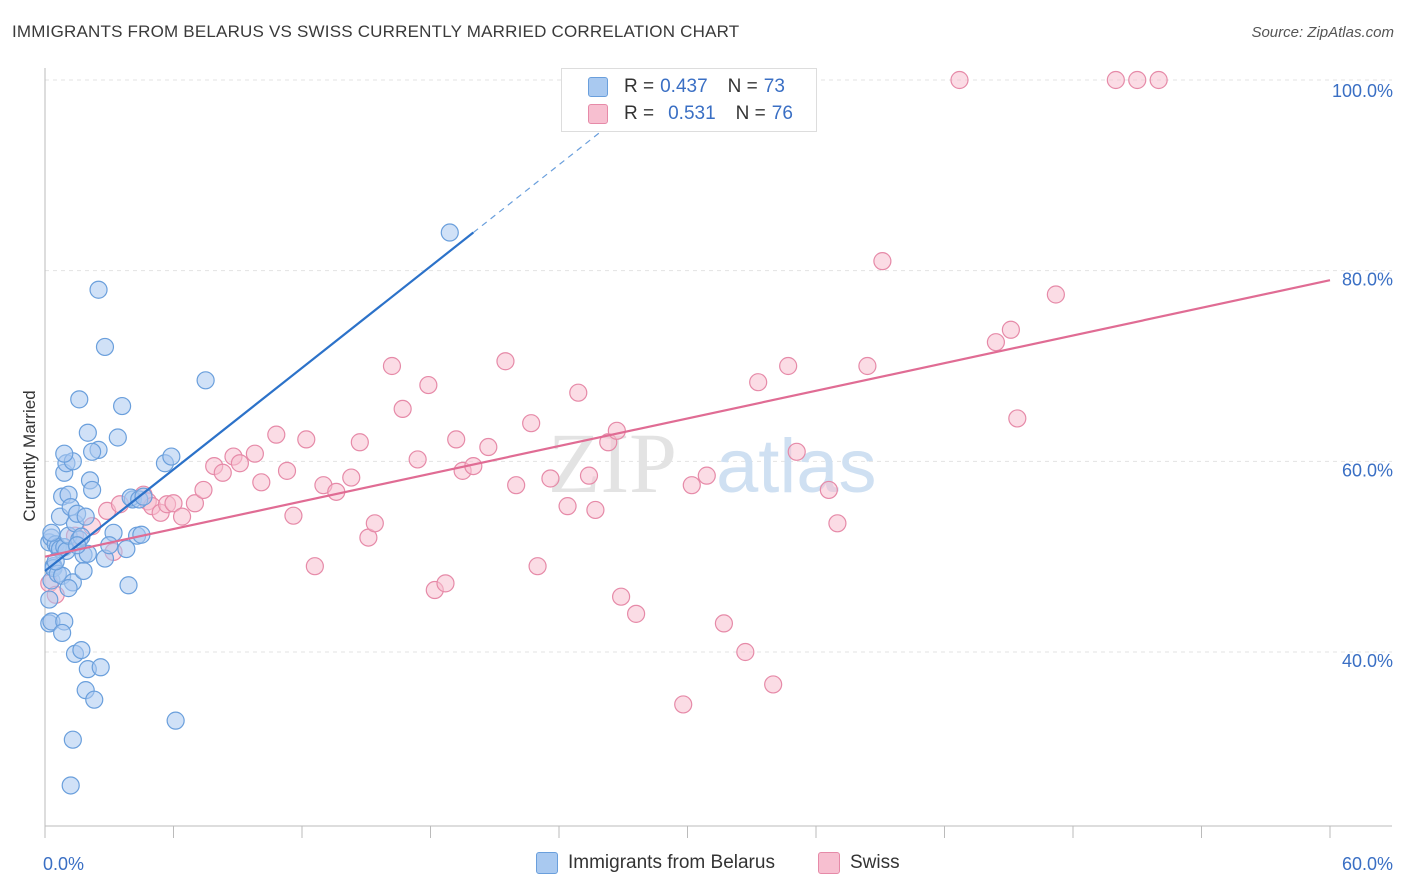  Describe the element at coordinates (712, 463) in the screenshot. I see `watermark: ZIP atlas` at that location.